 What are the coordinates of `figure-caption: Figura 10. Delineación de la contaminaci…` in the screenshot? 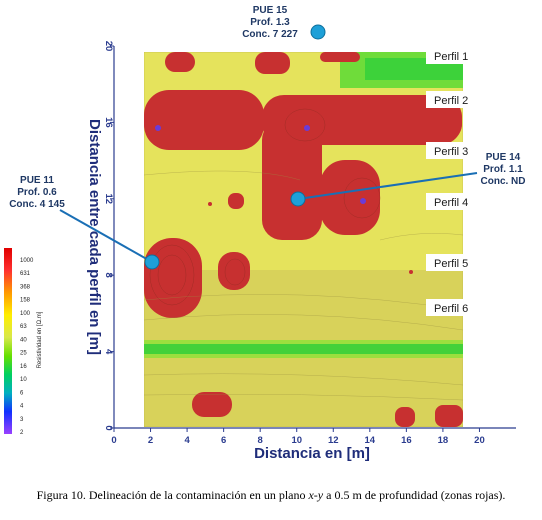 It's located at (271, 495).